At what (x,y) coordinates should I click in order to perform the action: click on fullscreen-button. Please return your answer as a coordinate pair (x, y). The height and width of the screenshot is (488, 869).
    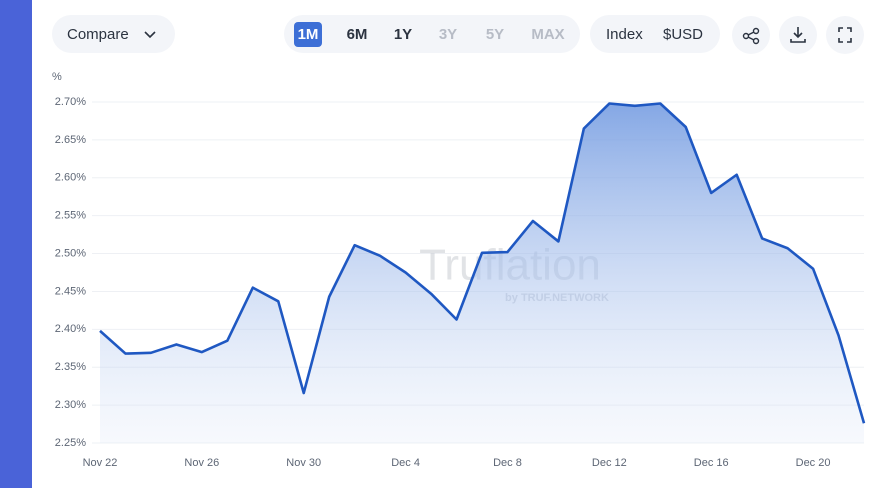
    Looking at the image, I should click on (845, 35).